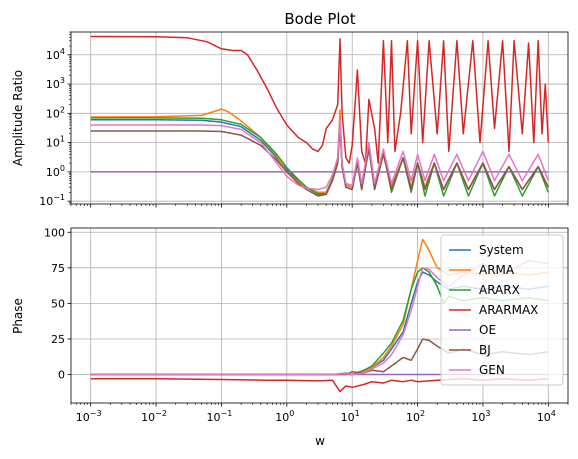  I want to click on phase-xtick-exponent: 2, so click(422, 413).